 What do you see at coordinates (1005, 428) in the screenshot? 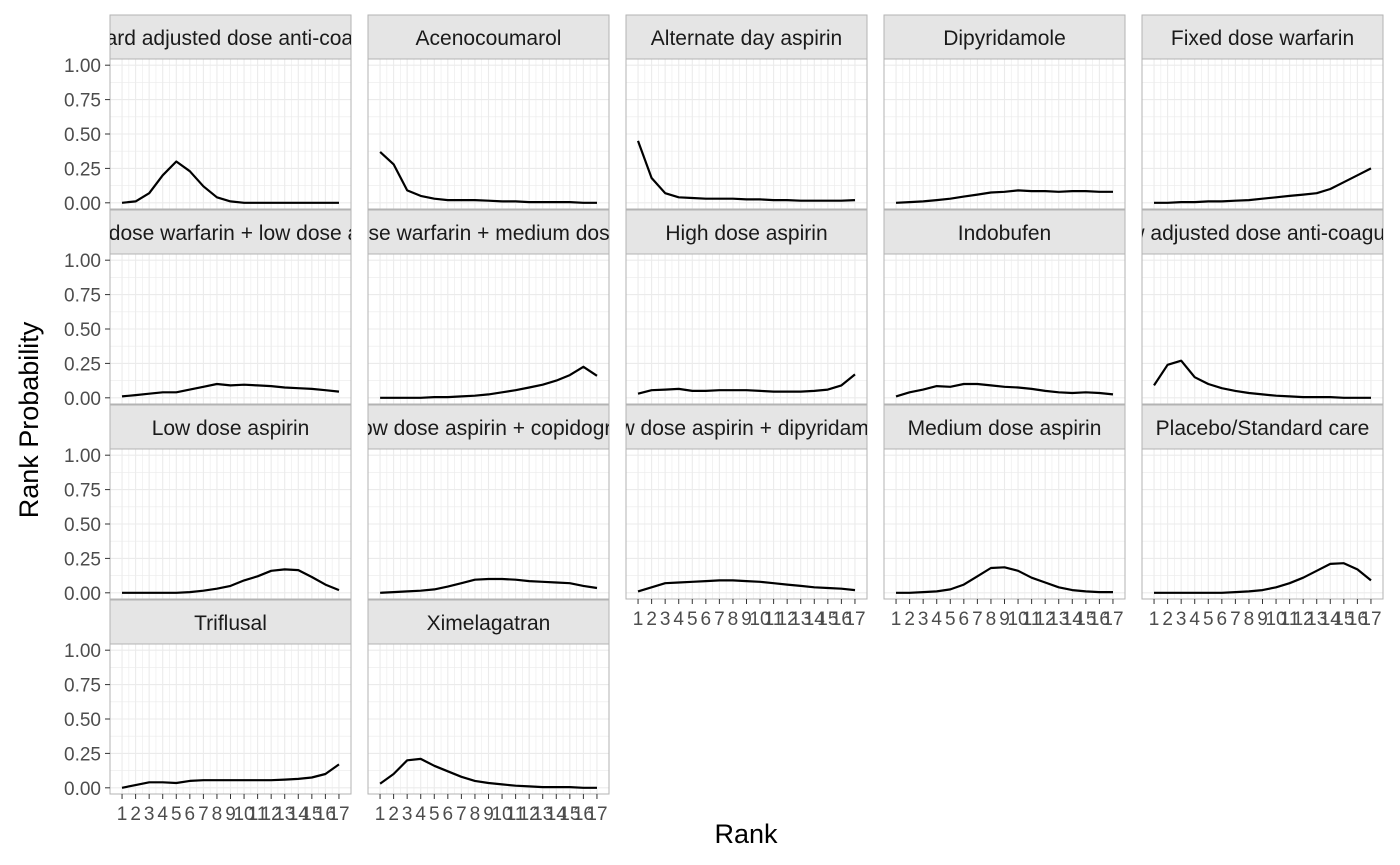
I see `facet-label: Medium dose aspirin` at bounding box center [1005, 428].